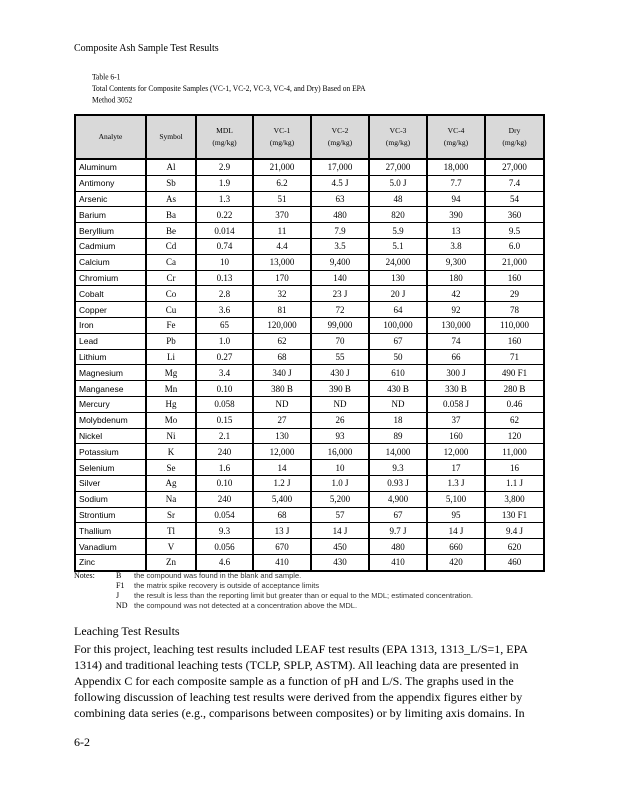 The width and height of the screenshot is (618, 800). What do you see at coordinates (456, 167) in the screenshot?
I see `value-cell: 18,000` at bounding box center [456, 167].